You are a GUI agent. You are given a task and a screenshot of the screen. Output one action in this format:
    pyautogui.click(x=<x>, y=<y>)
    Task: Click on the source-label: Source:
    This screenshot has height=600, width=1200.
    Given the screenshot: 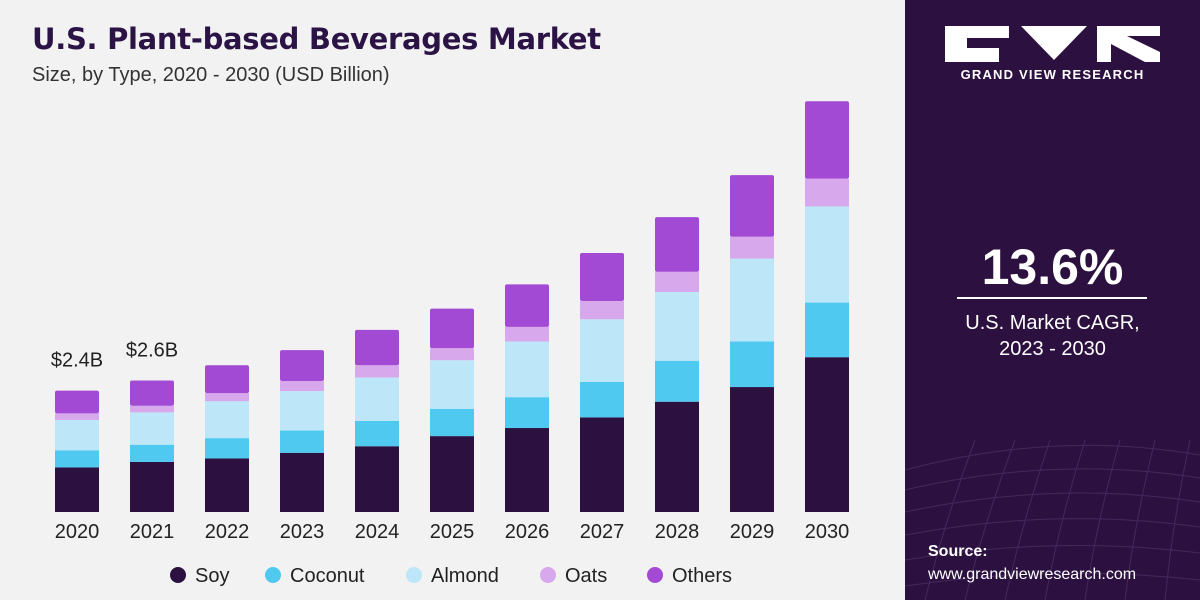 What is the action you would take?
    pyautogui.click(x=958, y=551)
    